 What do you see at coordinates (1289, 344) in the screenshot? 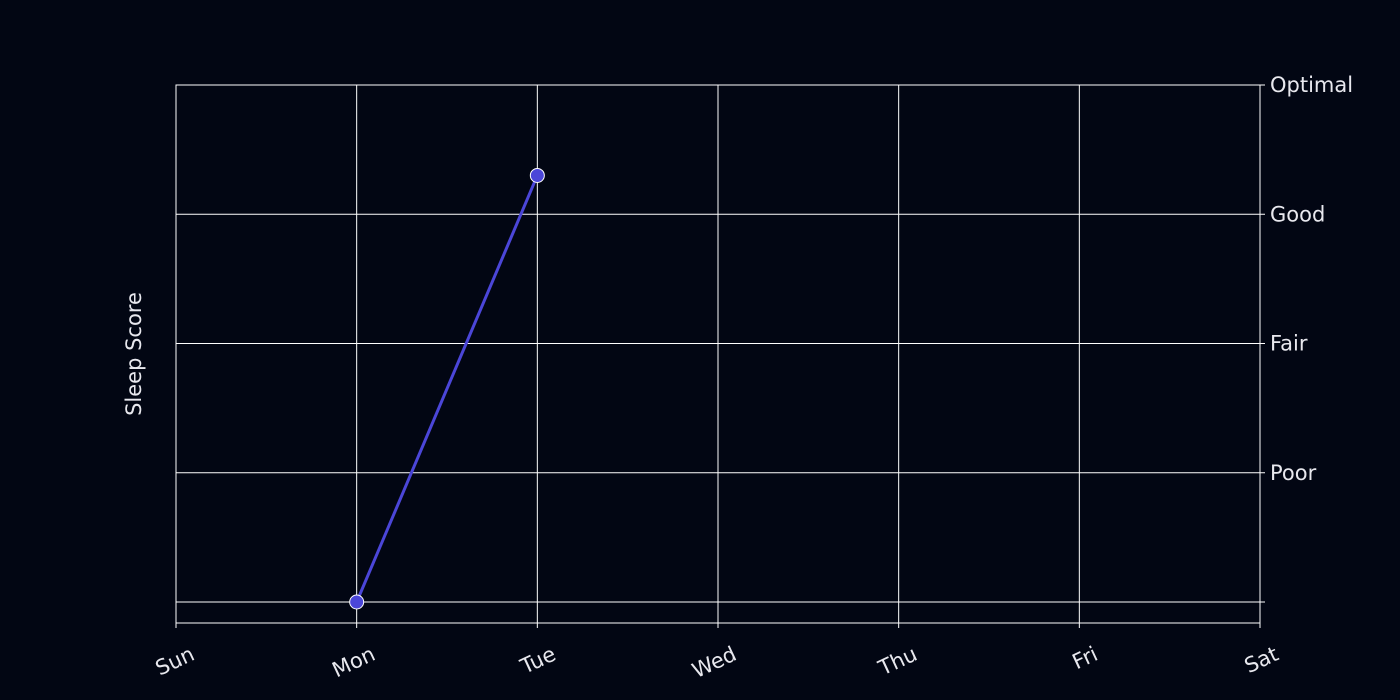
I see `y-tick-label-fair: Fair` at bounding box center [1289, 344].